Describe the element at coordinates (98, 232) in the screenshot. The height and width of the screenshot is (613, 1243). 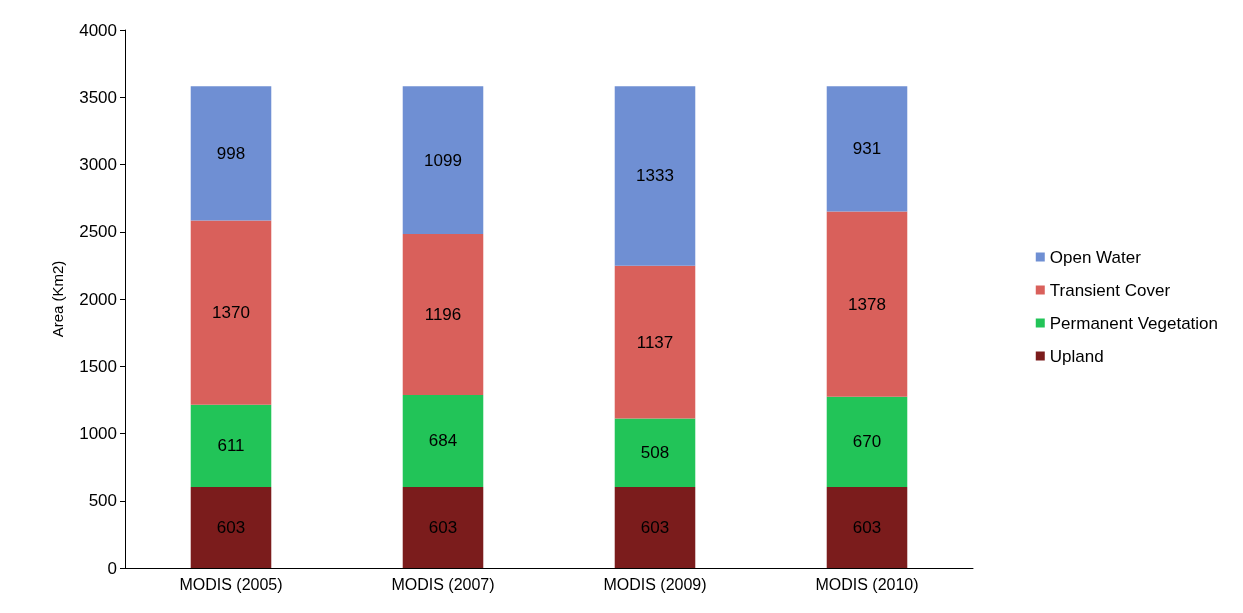
I see `y-tick-label: 2500` at that location.